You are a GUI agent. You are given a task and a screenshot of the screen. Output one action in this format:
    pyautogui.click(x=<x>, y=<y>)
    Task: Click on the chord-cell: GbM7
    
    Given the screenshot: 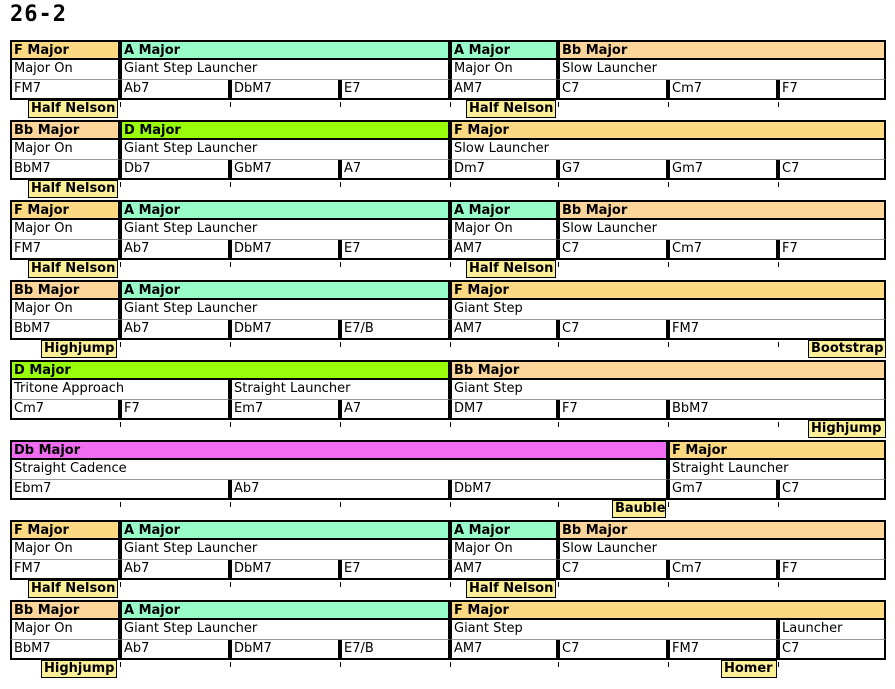 What is the action you would take?
    pyautogui.click(x=285, y=170)
    